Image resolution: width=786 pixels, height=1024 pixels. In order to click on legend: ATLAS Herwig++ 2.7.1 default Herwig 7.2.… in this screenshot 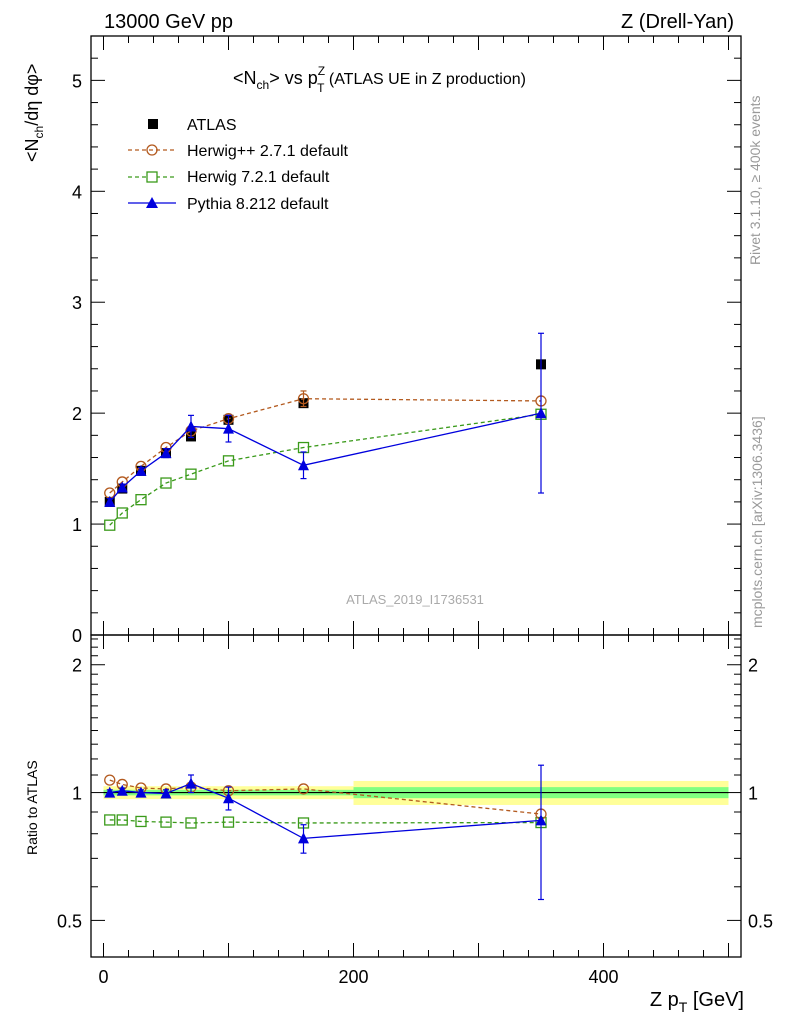, I will do `click(238, 165)`.